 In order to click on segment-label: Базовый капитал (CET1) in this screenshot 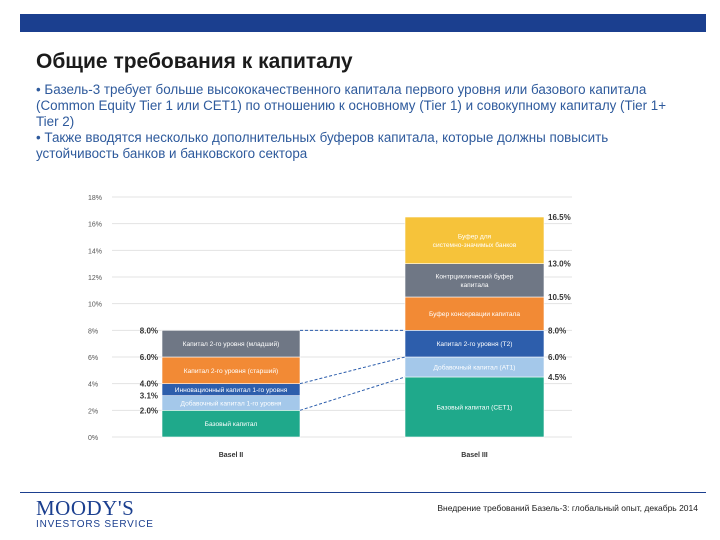, I will do `click(475, 408)`.